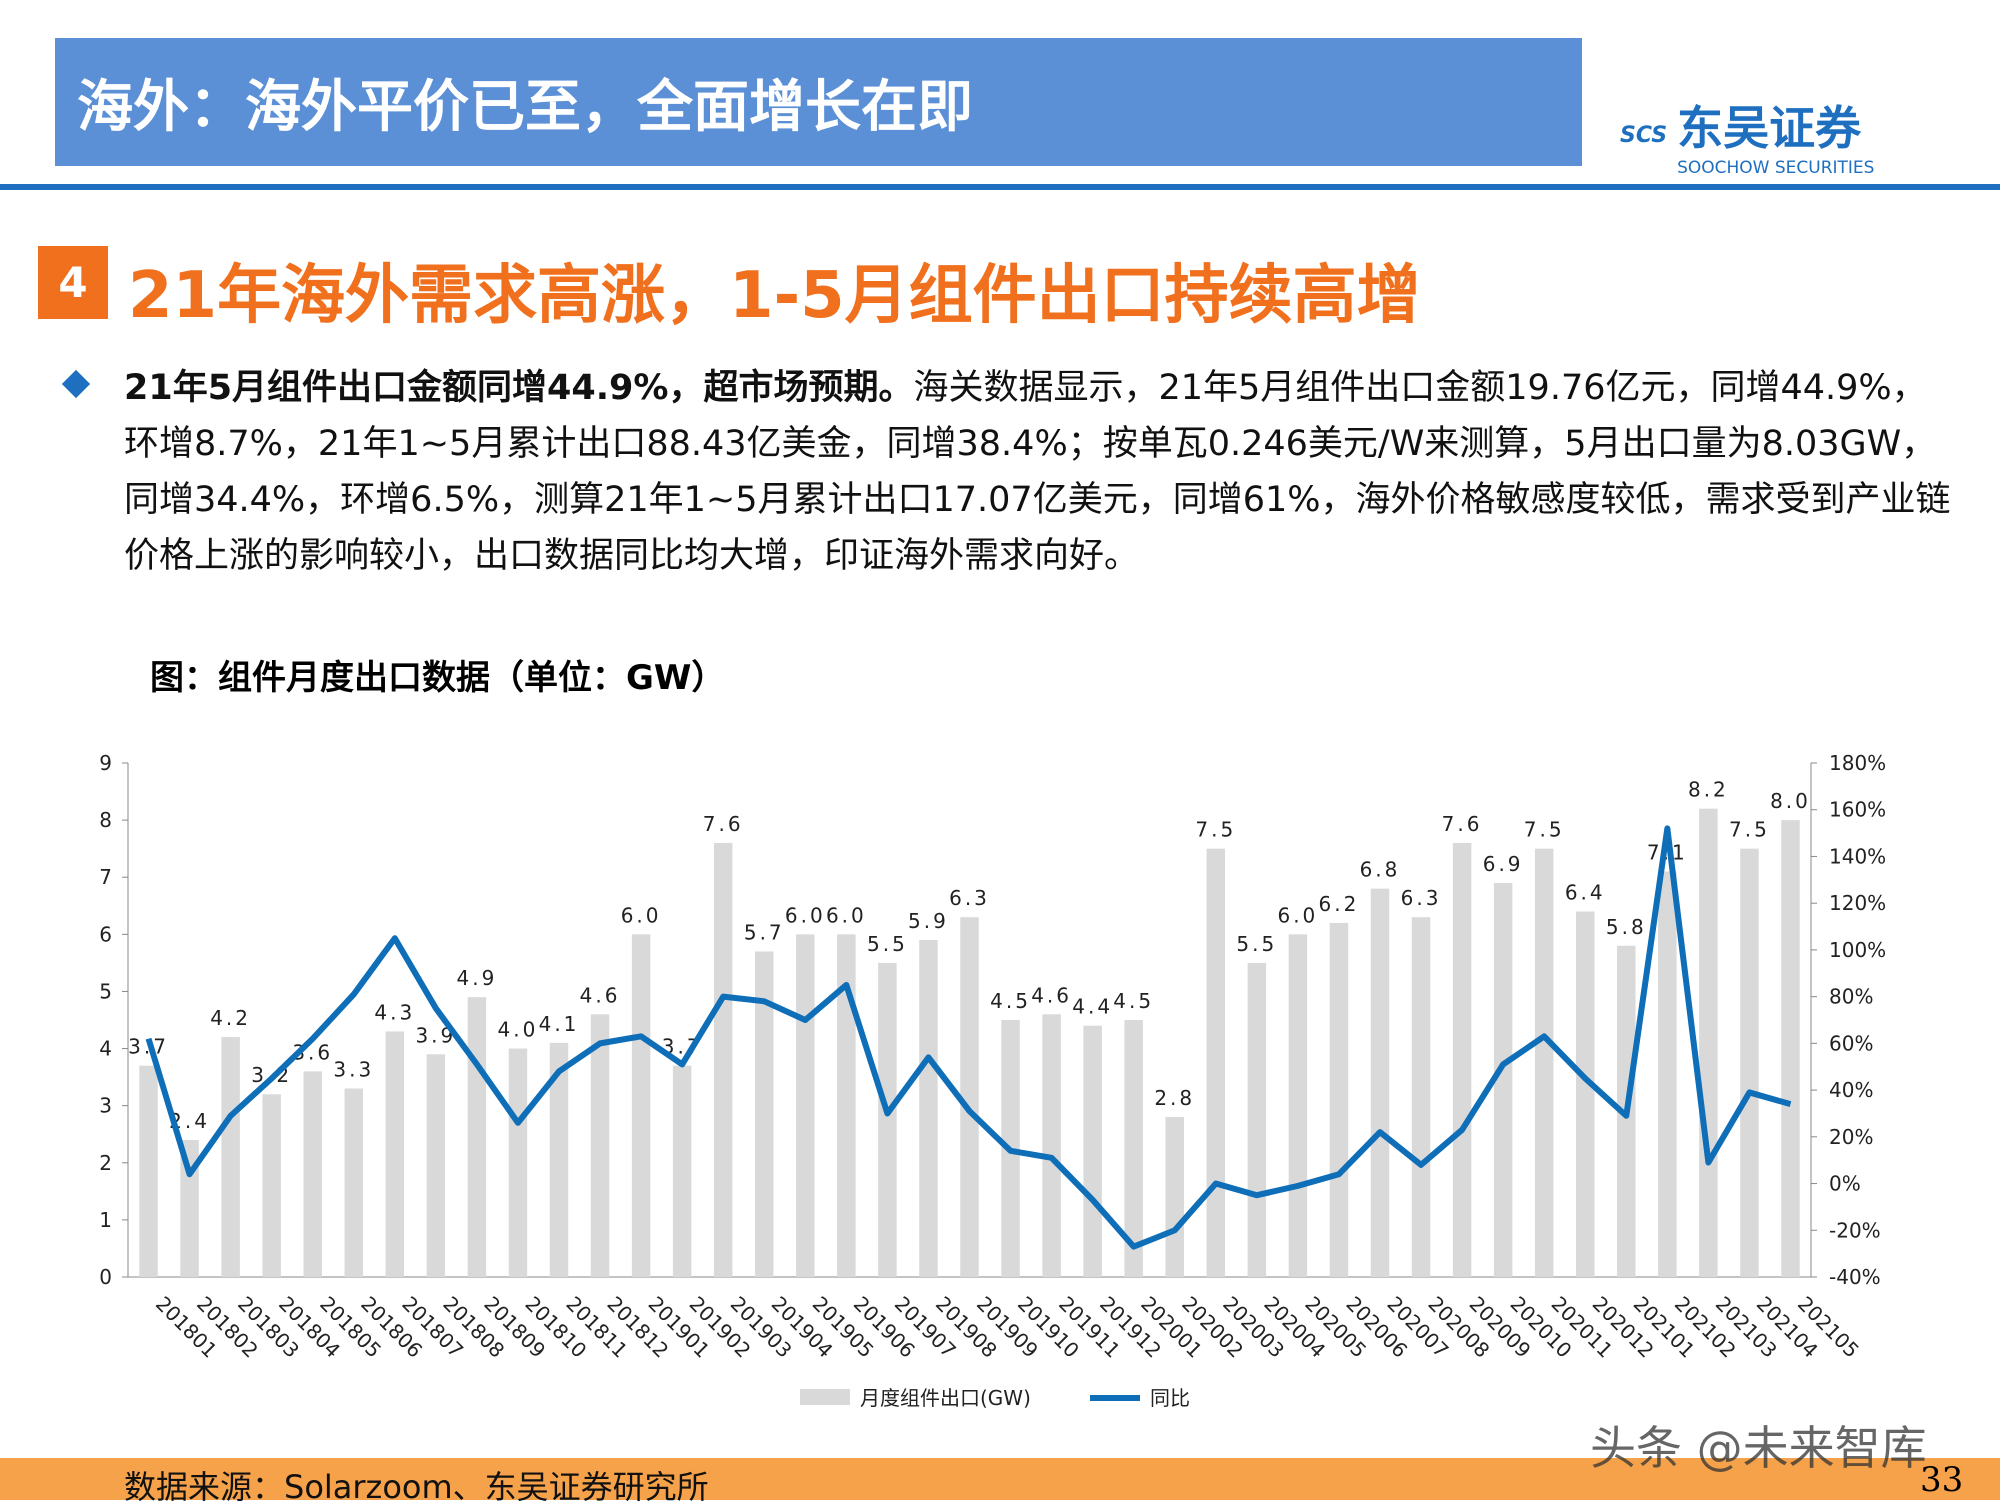  What do you see at coordinates (477, 978) in the screenshot?
I see `data-label: 4.9` at bounding box center [477, 978].